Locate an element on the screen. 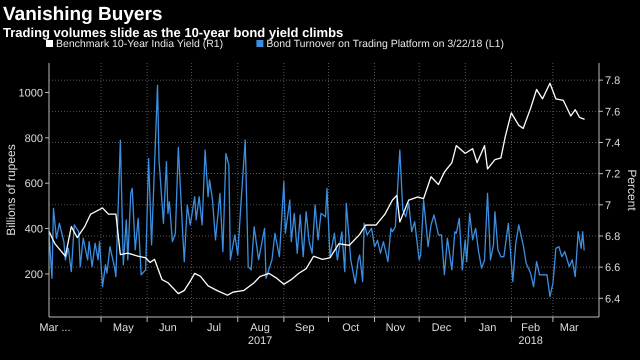 This screenshot has height=360, width=640. y2-tick-label: 6.8 is located at coordinates (612, 236).